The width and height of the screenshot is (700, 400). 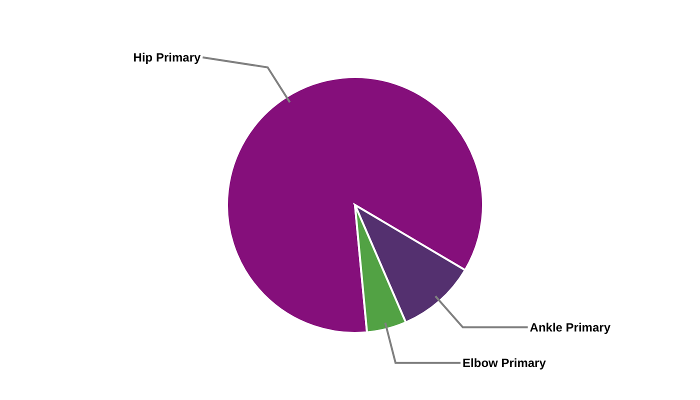 I want to click on slice-label: Elbow Primary, so click(x=504, y=363).